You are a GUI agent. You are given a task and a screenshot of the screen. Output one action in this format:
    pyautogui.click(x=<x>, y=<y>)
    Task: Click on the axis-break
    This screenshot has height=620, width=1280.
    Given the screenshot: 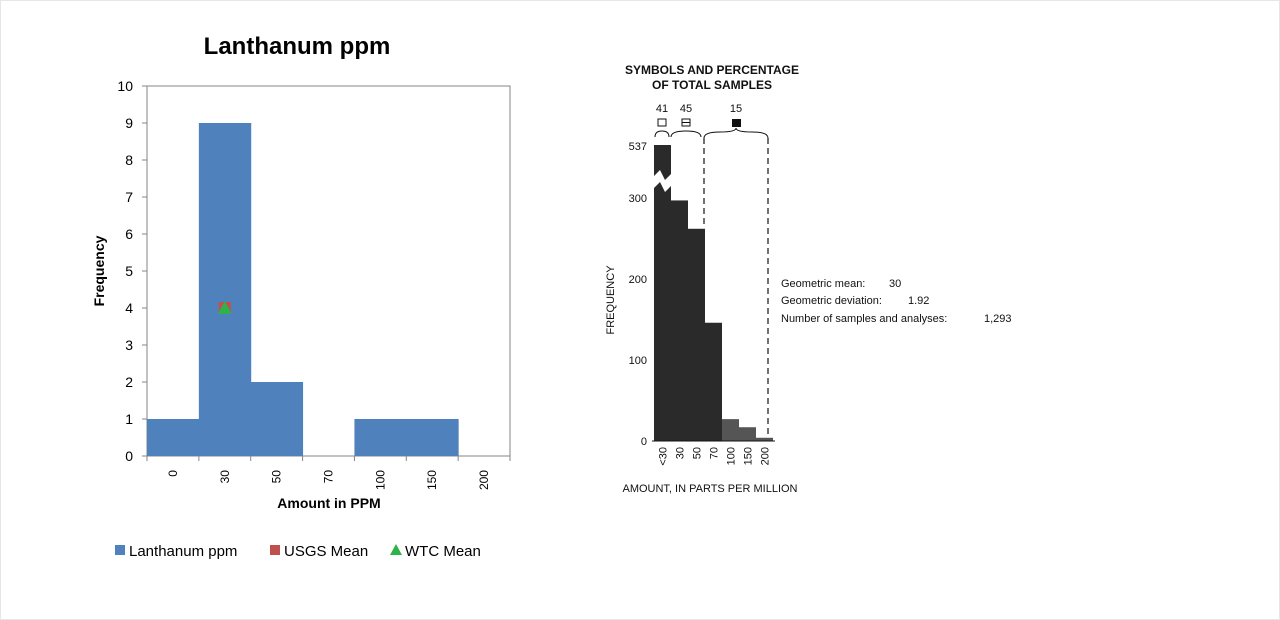 What is the action you would take?
    pyautogui.click(x=662, y=181)
    